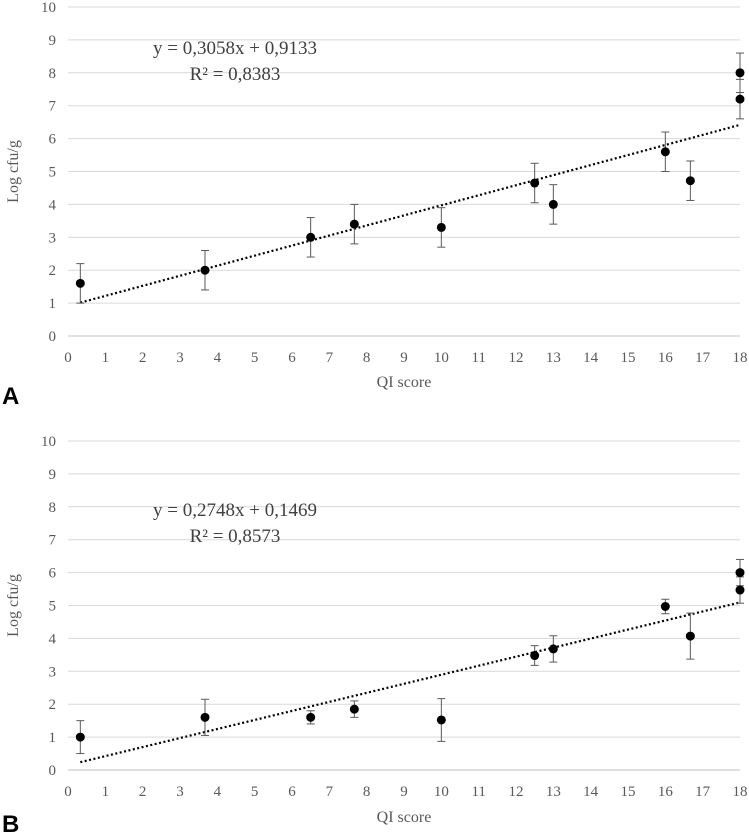 The image size is (749, 832). What do you see at coordinates (235, 510) in the screenshot?
I see `trend-equation: y = 0,2748x + 0,1469` at bounding box center [235, 510].